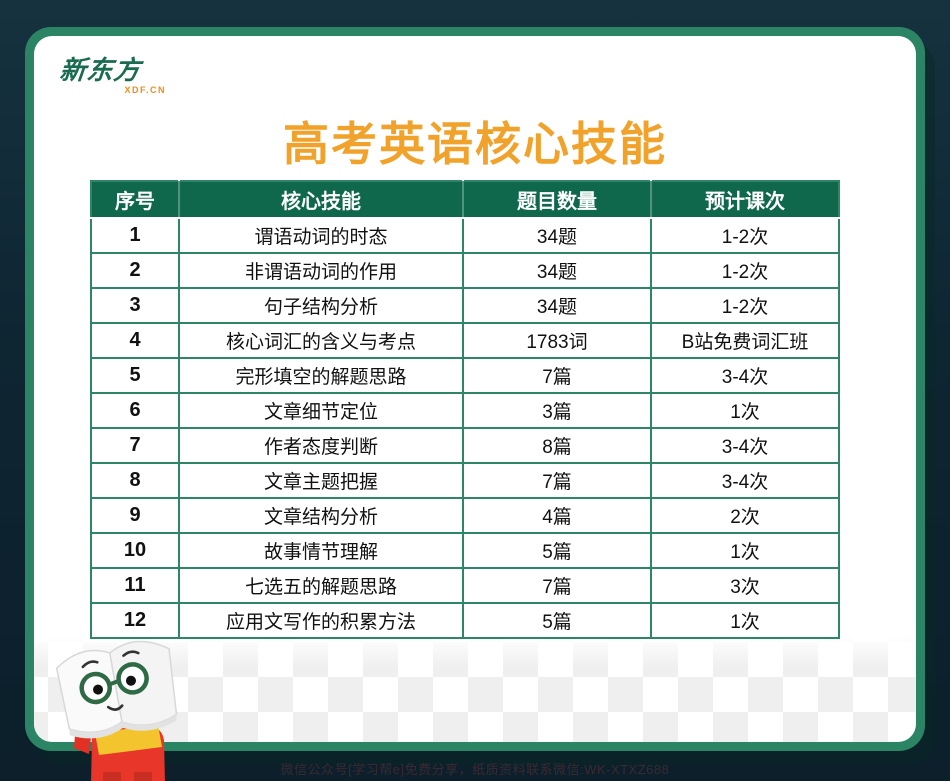  I want to click on table-cell: 核心词汇的含义与考点, so click(321, 340).